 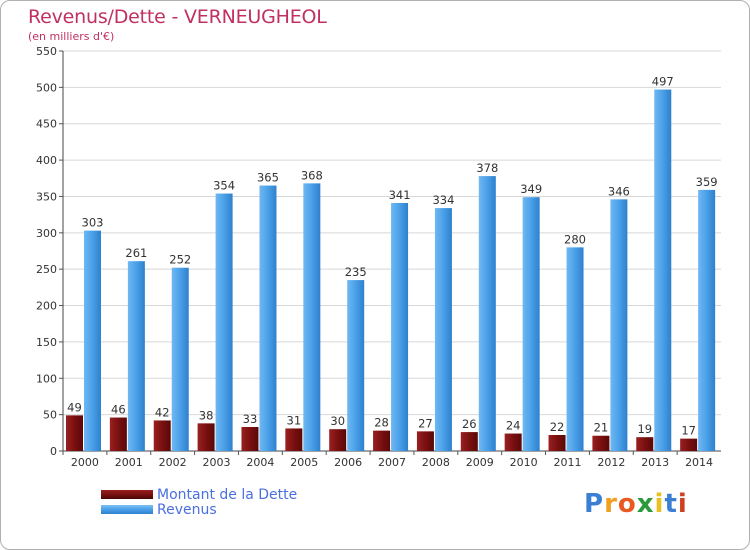 What do you see at coordinates (46, 51) in the screenshot?
I see `y-tick-label: 550` at bounding box center [46, 51].